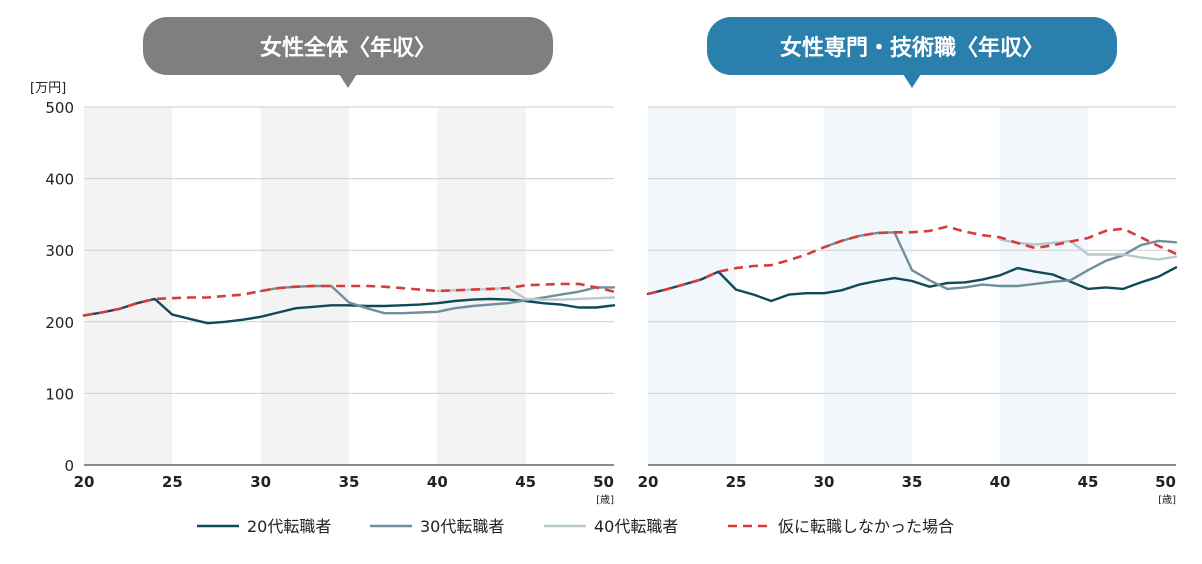 This screenshot has width=1202, height=564. I want to click on y-tick-label: 500, so click(59, 108).